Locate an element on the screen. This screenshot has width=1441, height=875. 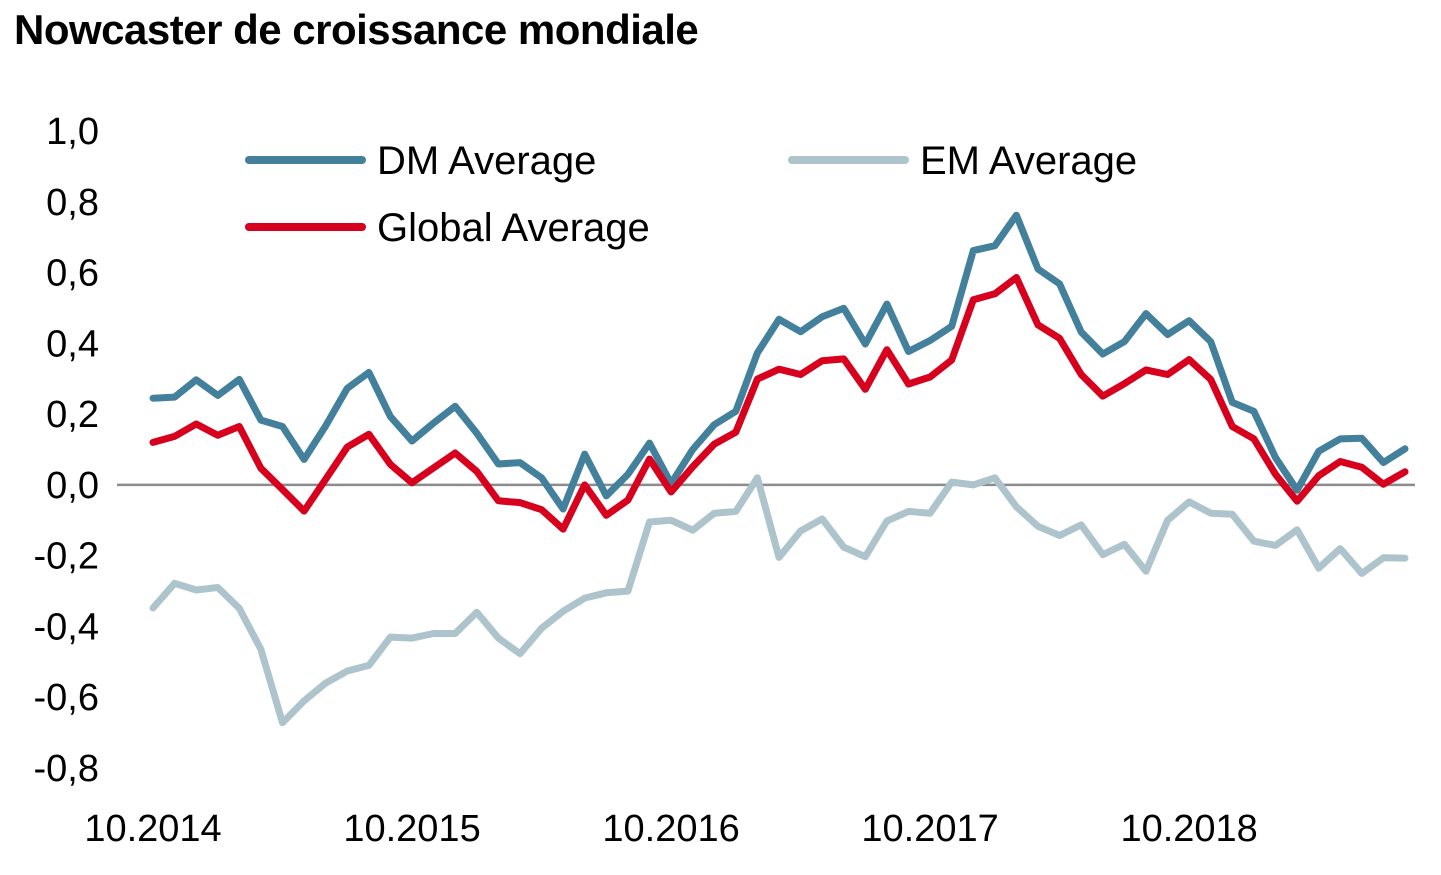
y-tick-label: 1,0 is located at coordinates (72, 132).